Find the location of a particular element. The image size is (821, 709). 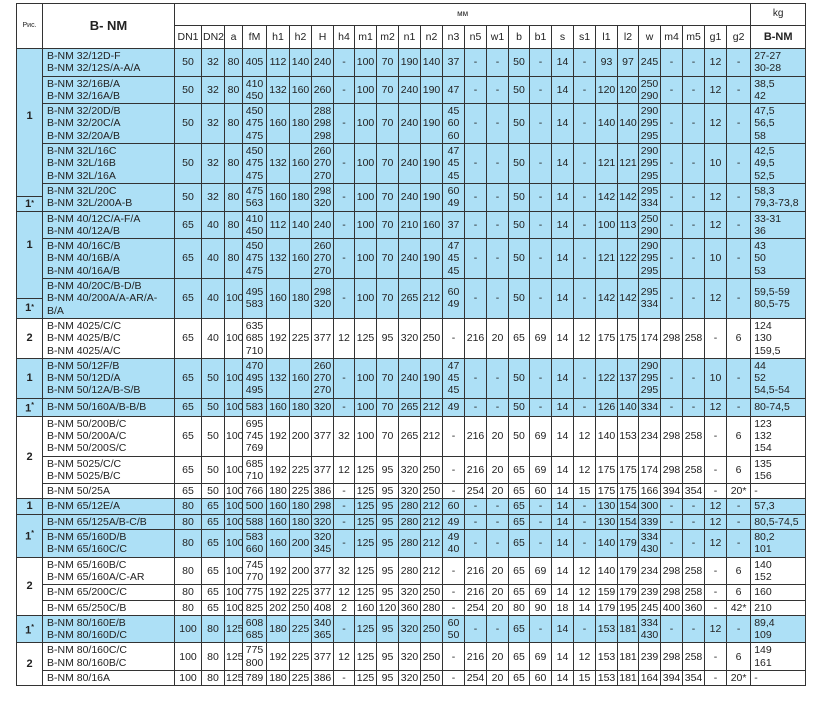

dim-h1: 132 is located at coordinates (278, 259).